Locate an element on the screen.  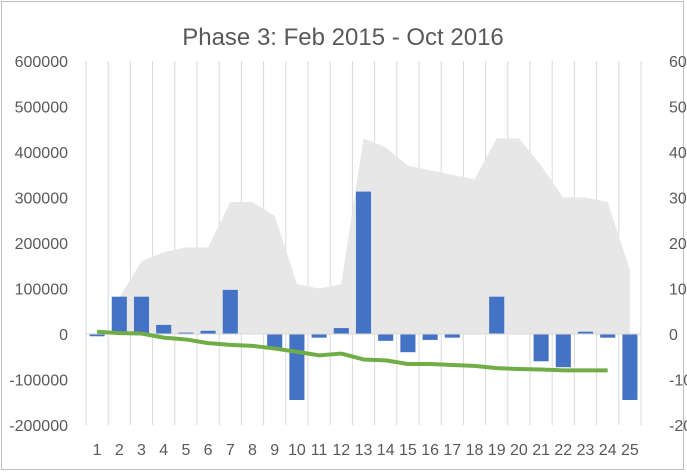
secondary-tick-label: 20 is located at coordinates (678, 244).